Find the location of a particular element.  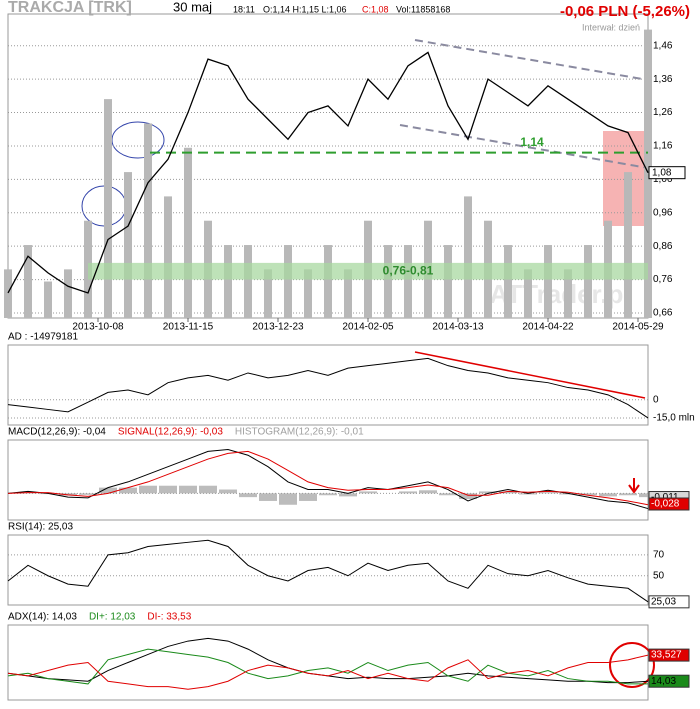

legend-entry: SIGNAL(12,26,9): -0,03 is located at coordinates (170, 432).